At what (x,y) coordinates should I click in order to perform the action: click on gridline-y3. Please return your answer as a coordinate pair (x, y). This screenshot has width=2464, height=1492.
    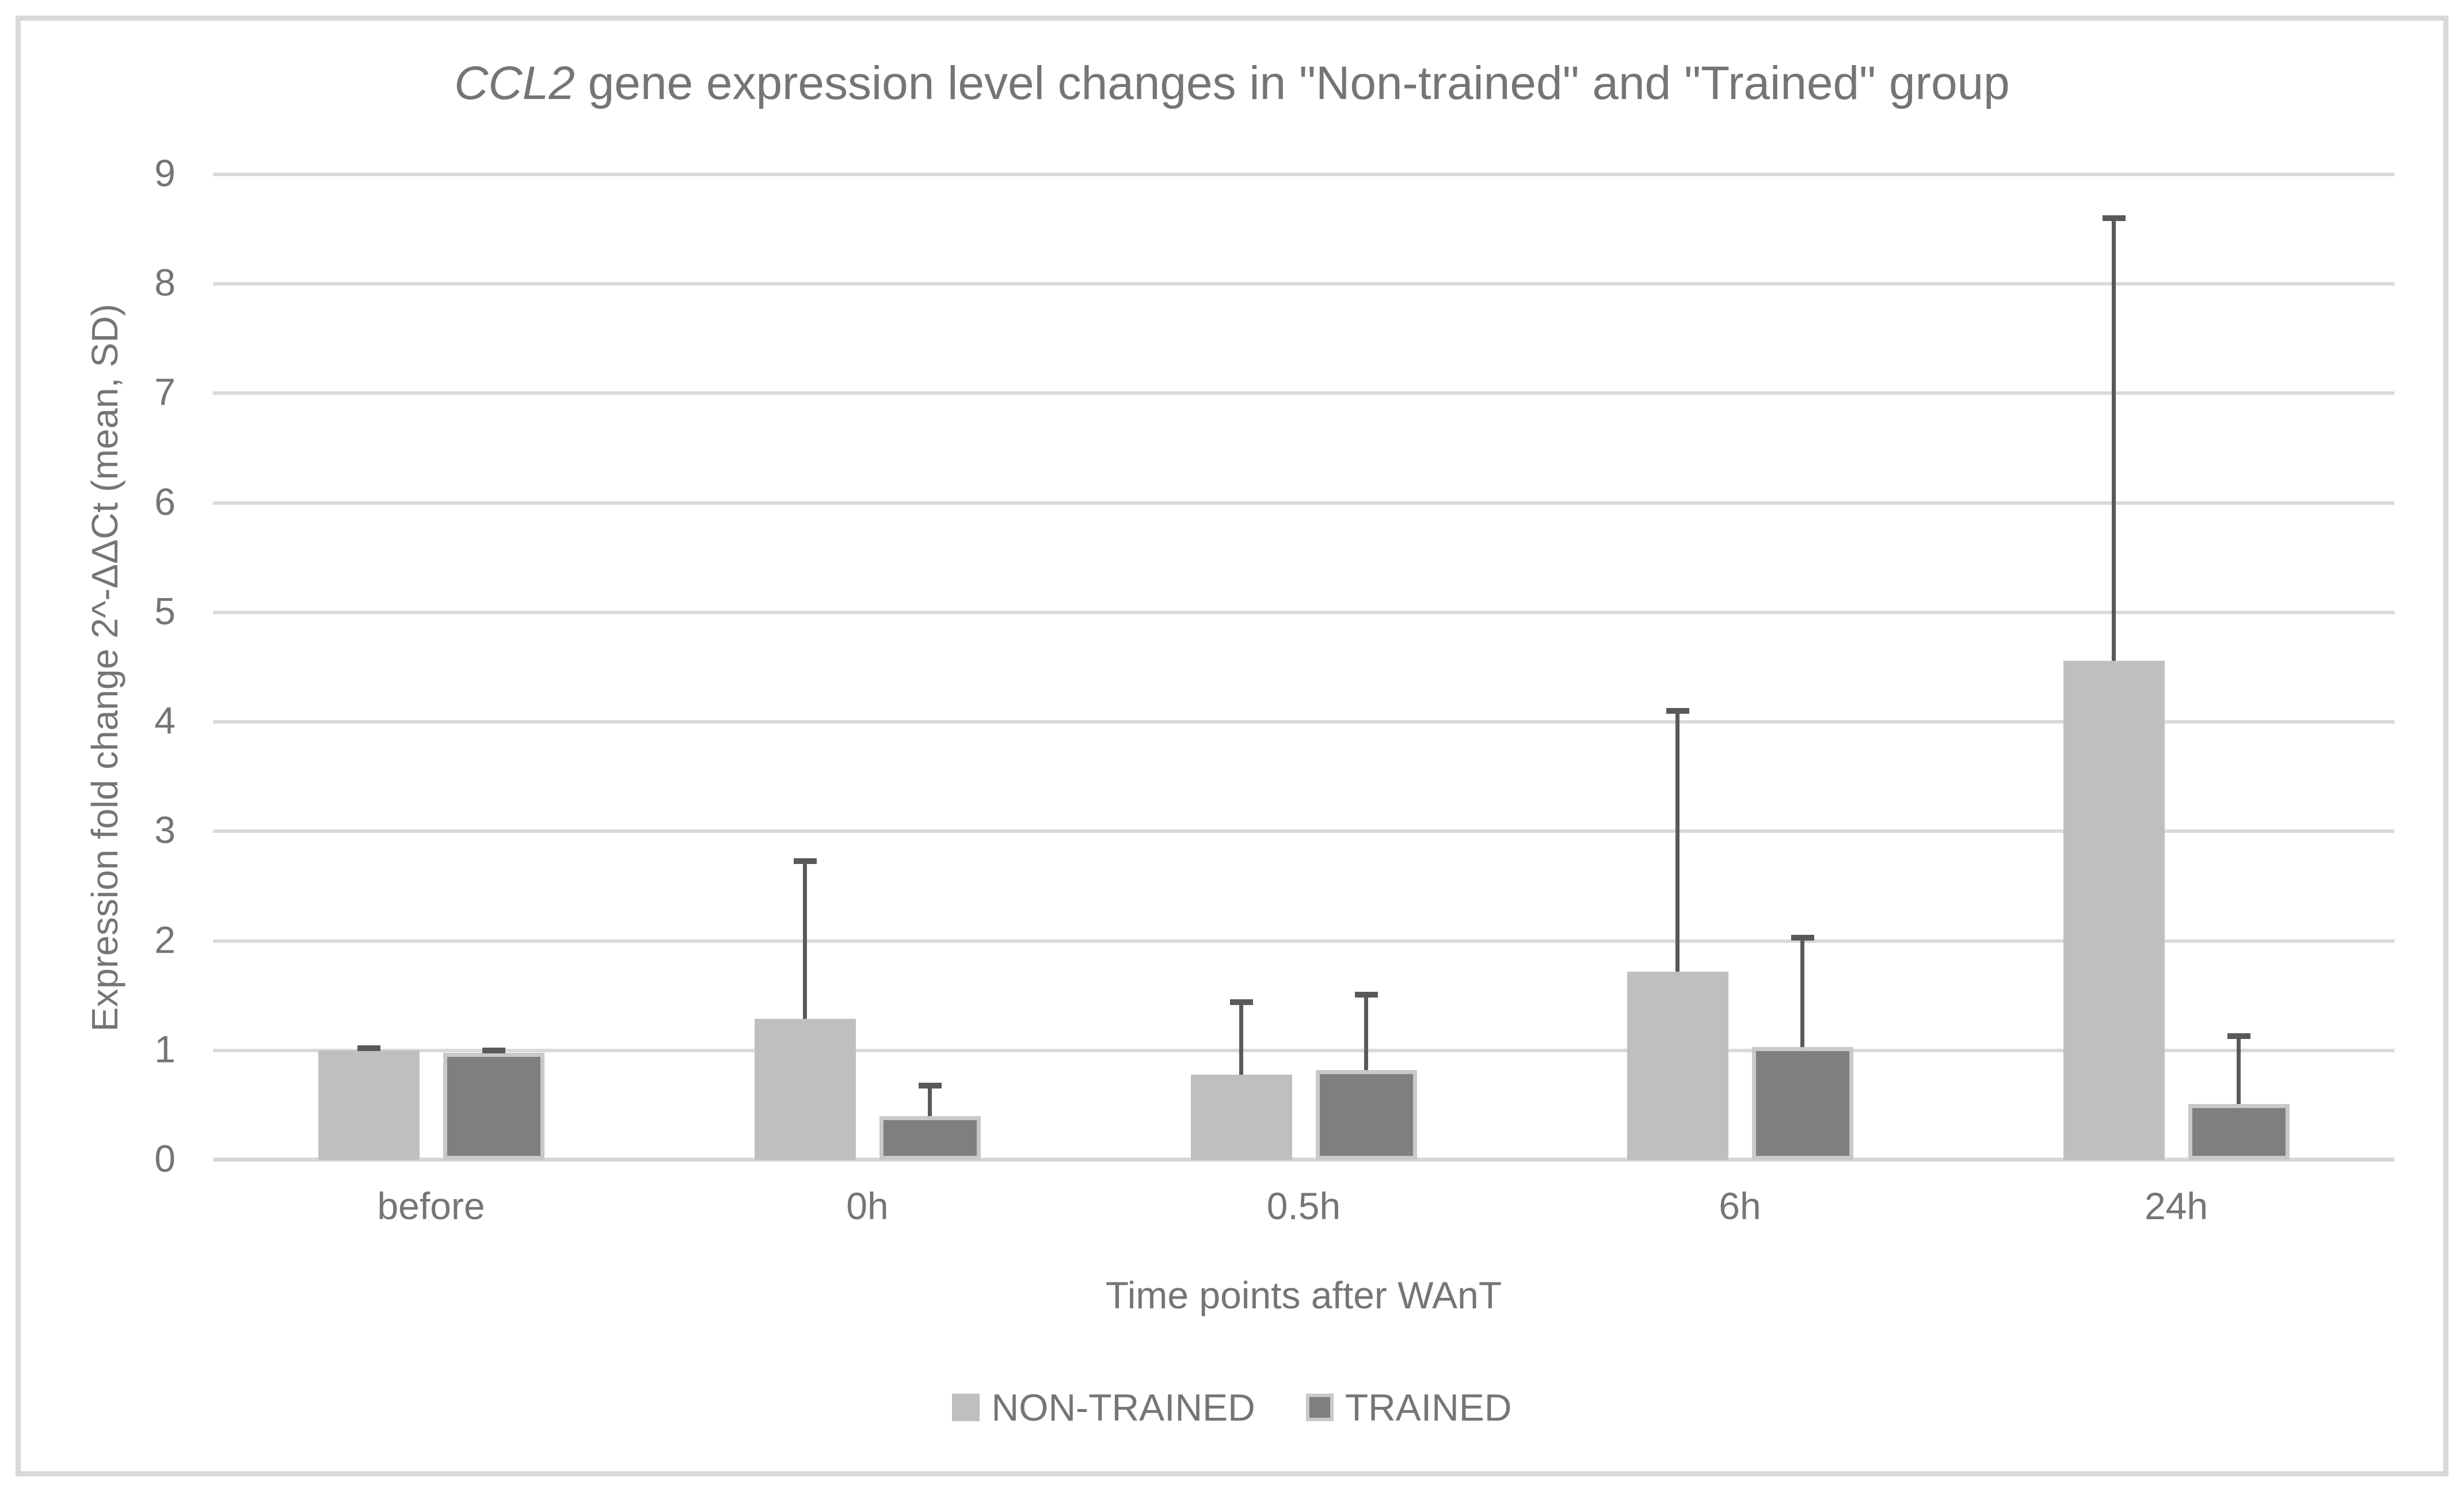
    Looking at the image, I should click on (1303, 831).